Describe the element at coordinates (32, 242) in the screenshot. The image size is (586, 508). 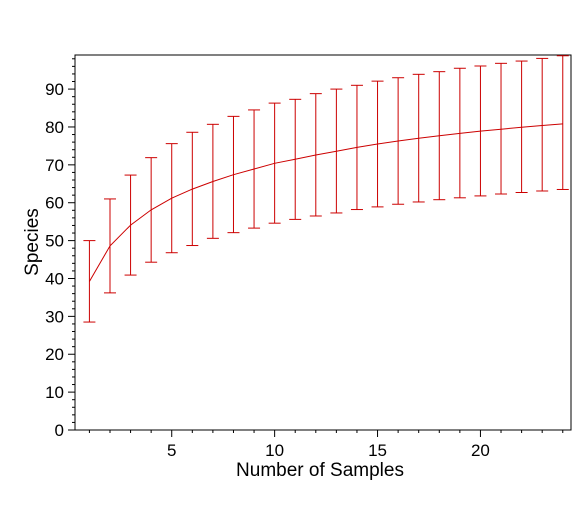
I see `y-axis-title: Species` at that location.